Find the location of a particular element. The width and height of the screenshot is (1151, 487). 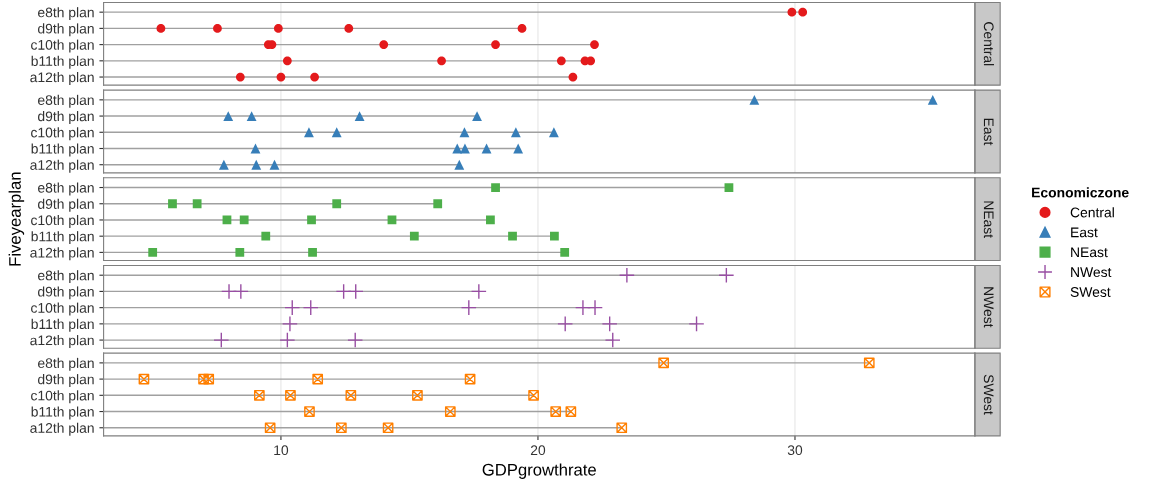

text: NWest is located at coordinates (988, 307).